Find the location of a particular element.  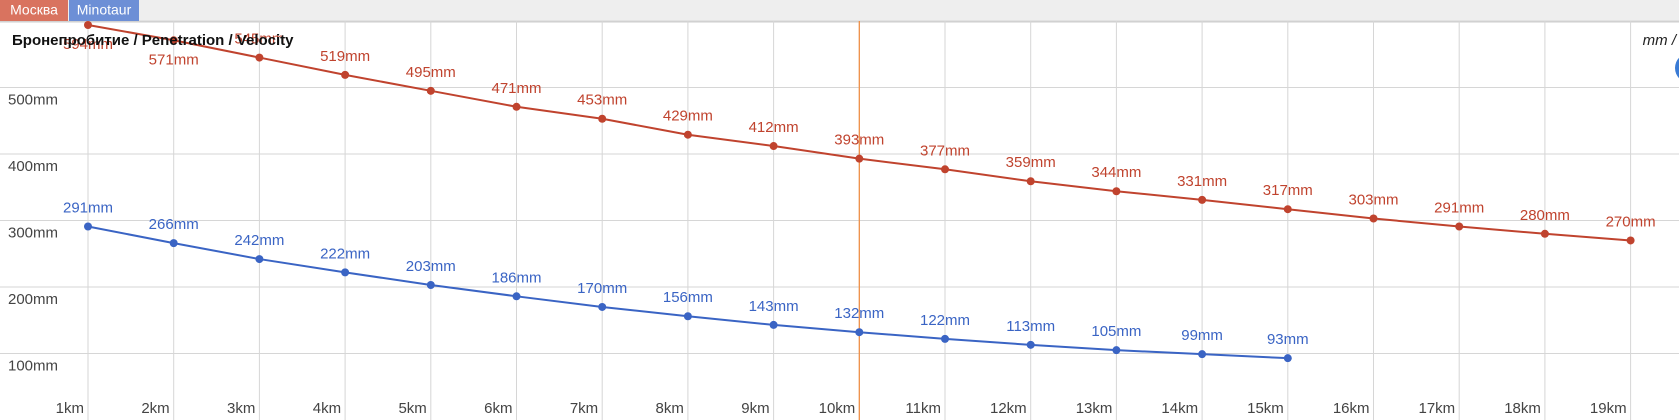

tab-bar is located at coordinates (839, 11).